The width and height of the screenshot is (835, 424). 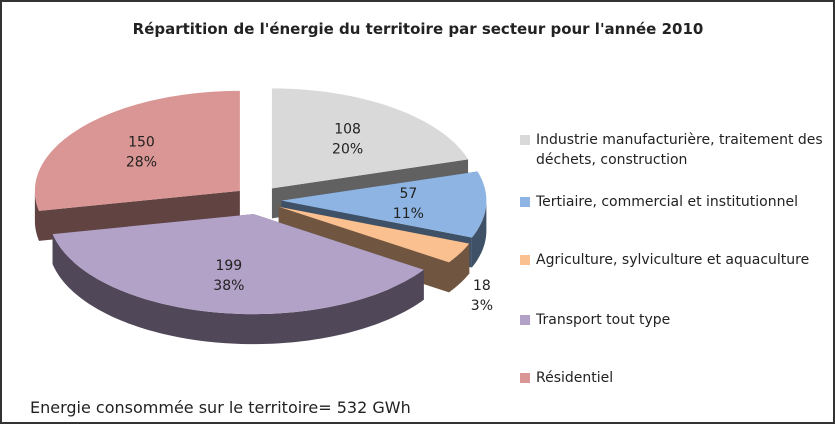 I want to click on data-label: 57, so click(x=408, y=194).